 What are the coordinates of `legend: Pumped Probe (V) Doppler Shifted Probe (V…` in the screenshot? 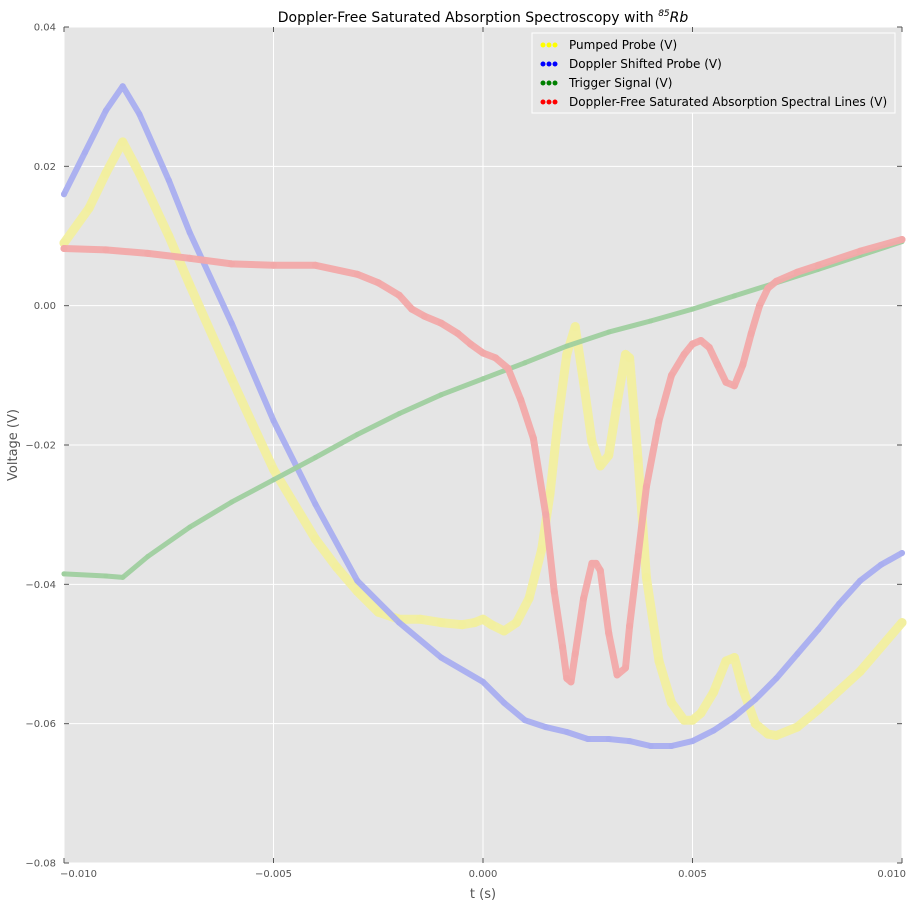 It's located at (713, 73).